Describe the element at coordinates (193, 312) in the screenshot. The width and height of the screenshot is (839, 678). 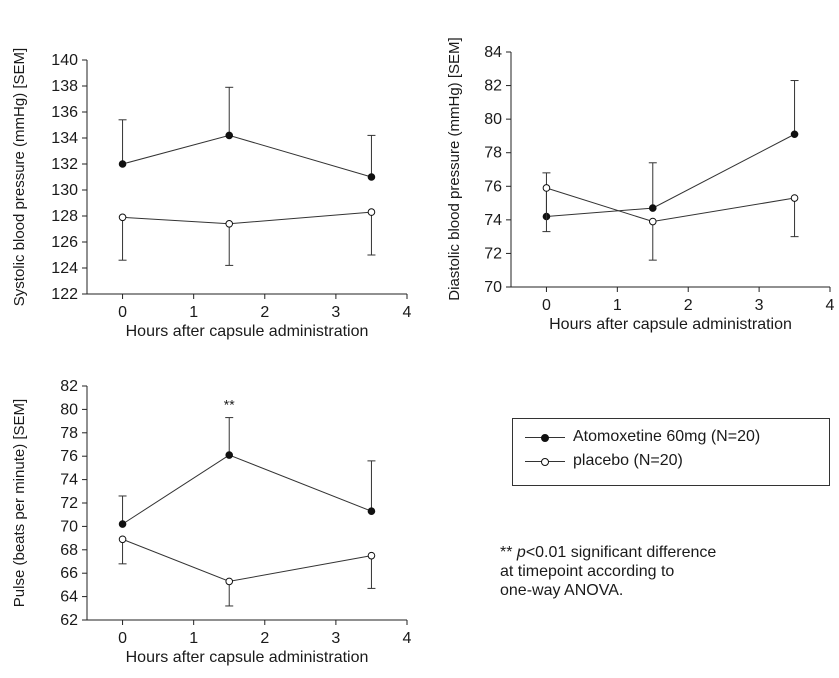
I see `systolic-x-tick-label: 1` at that location.